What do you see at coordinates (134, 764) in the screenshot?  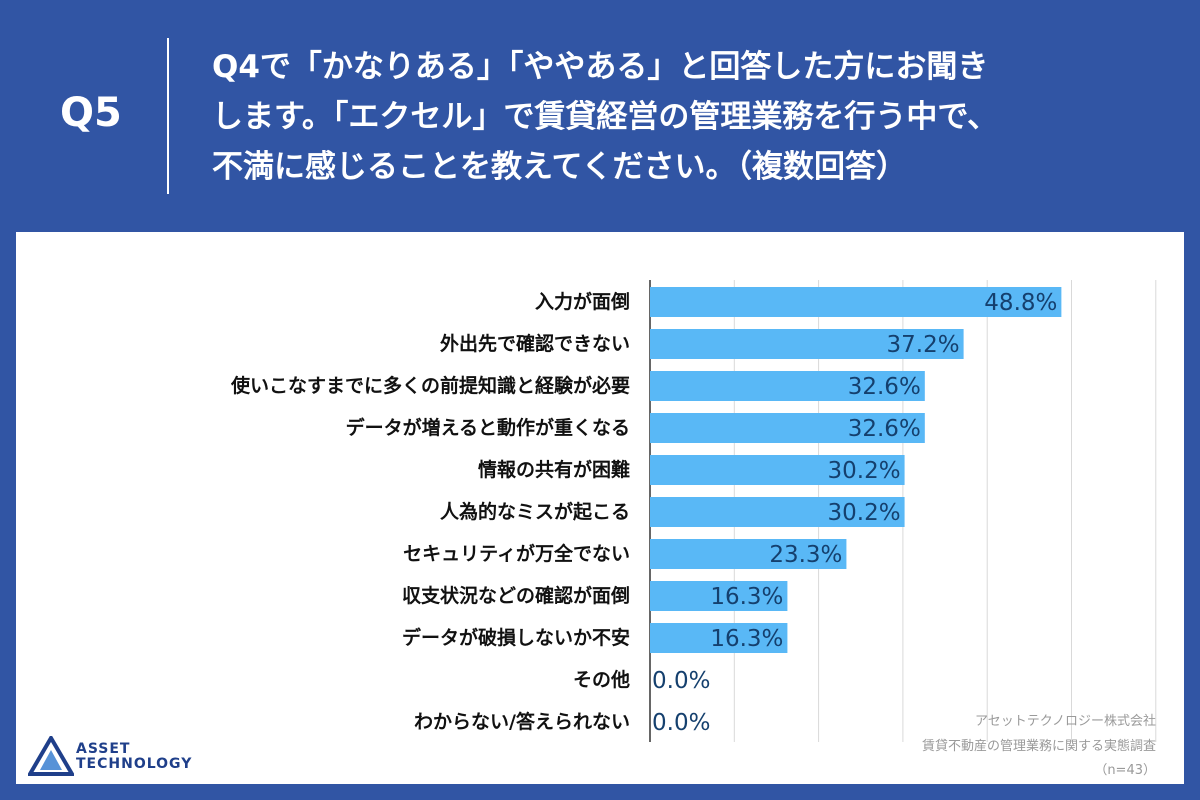 I see `logo-line-2: TECHNOLOGY` at bounding box center [134, 764].